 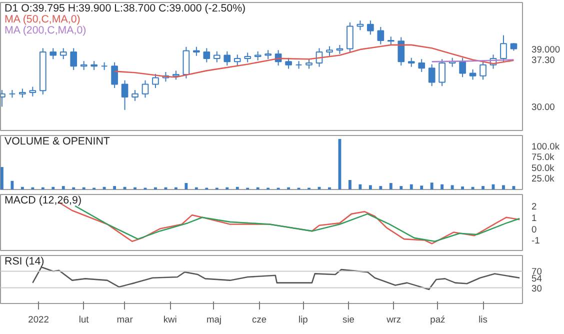 I want to click on x-tick-label: lip, so click(x=303, y=319).